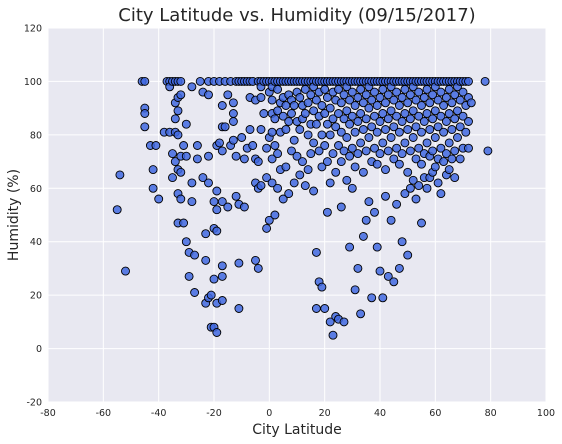 The height and width of the screenshot is (444, 562). What do you see at coordinates (36, 296) in the screenshot?
I see `y-tick-label: 20` at bounding box center [36, 296].